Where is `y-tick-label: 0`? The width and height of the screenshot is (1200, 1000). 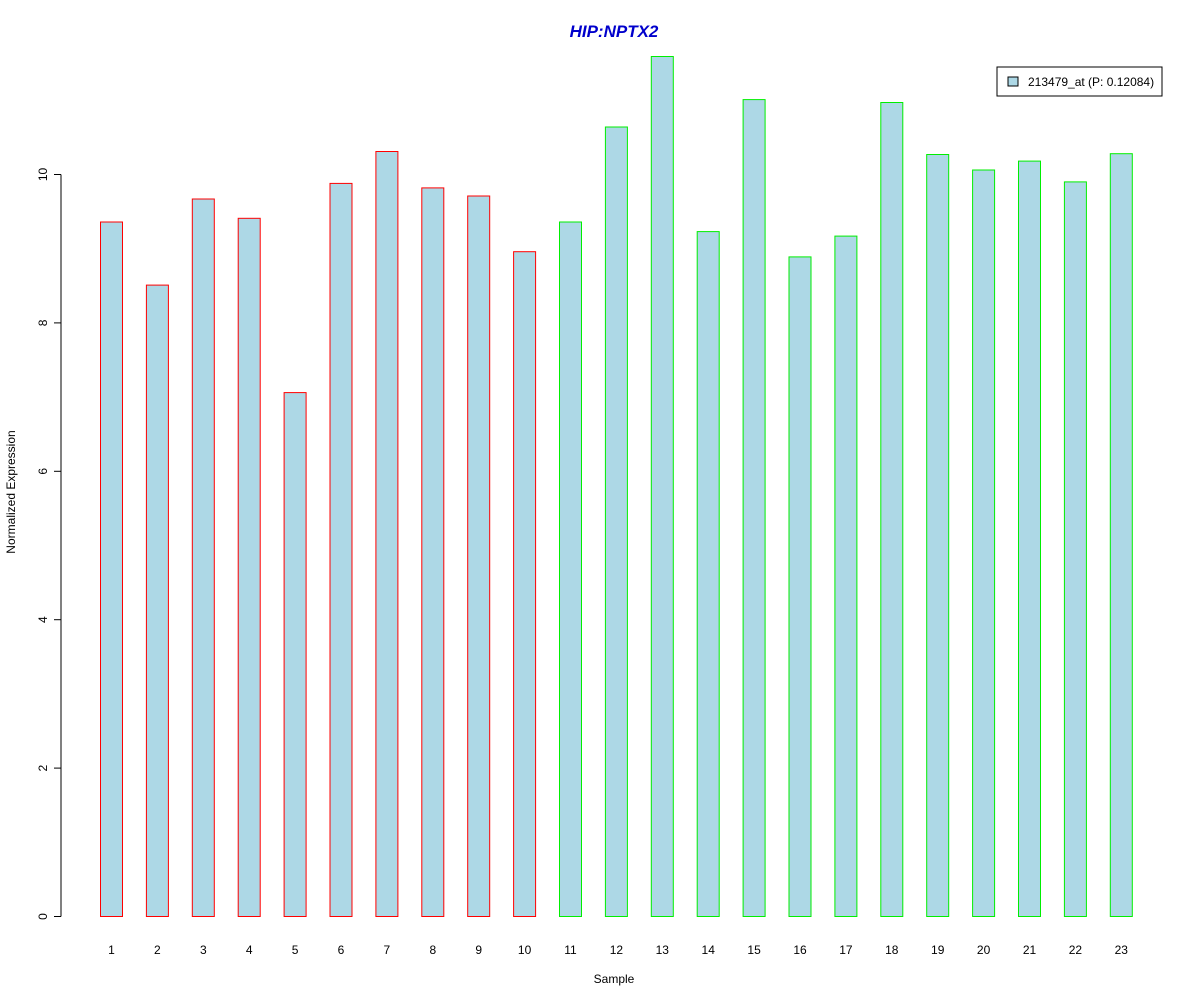 y-tick-label: 0 is located at coordinates (43, 916).